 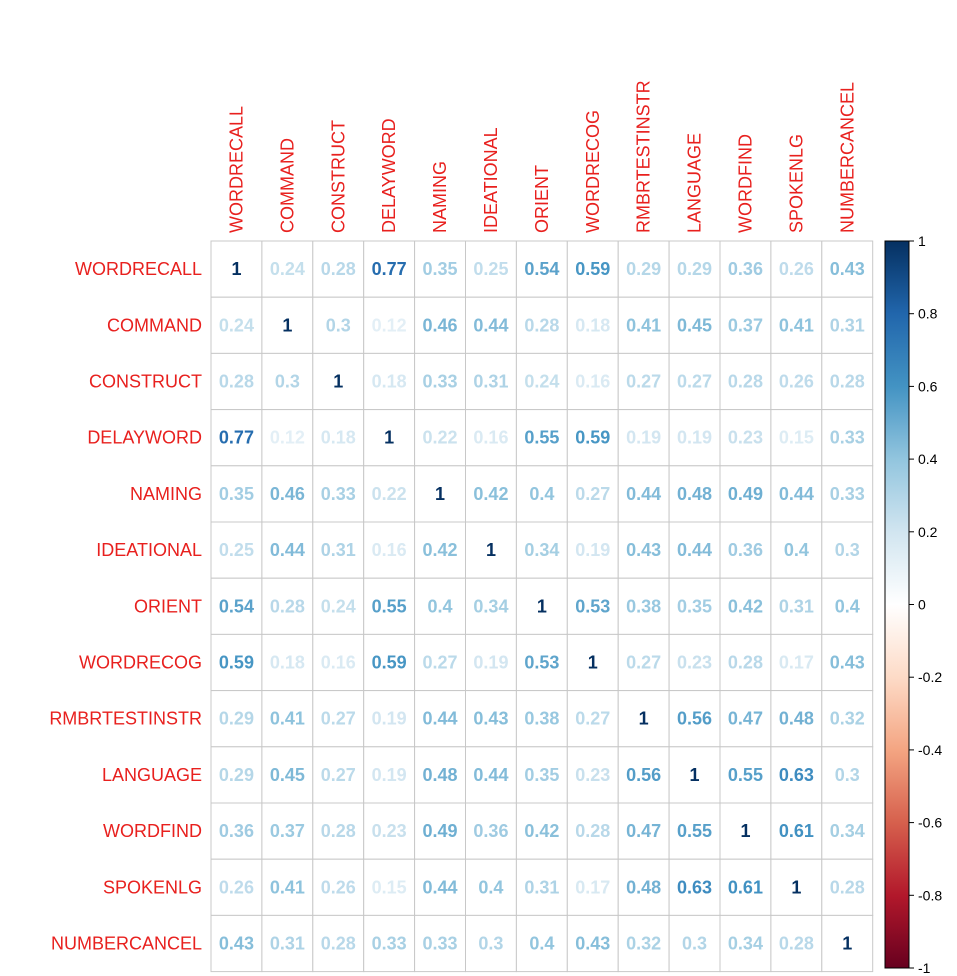 I want to click on row-label: WORDRECOG, so click(x=140, y=663).